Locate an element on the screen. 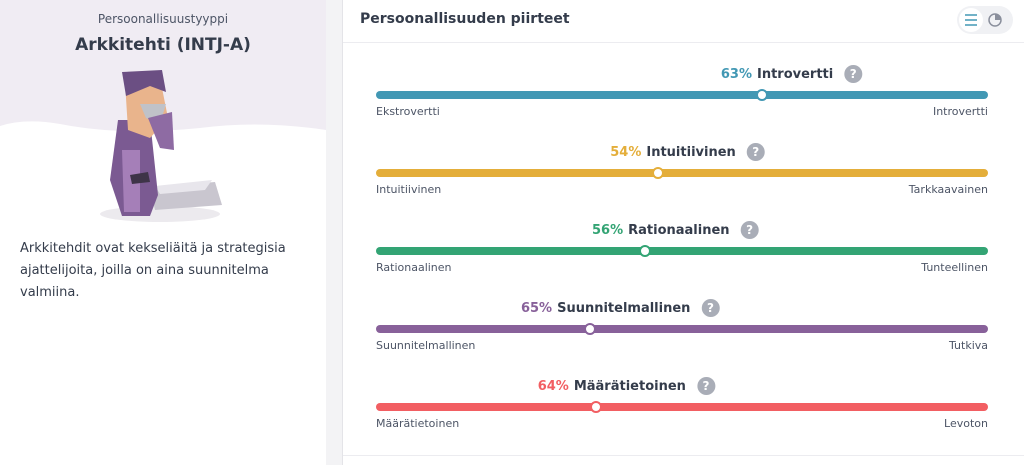 This screenshot has width=1024, height=465. view-toggle is located at coordinates (985, 20).